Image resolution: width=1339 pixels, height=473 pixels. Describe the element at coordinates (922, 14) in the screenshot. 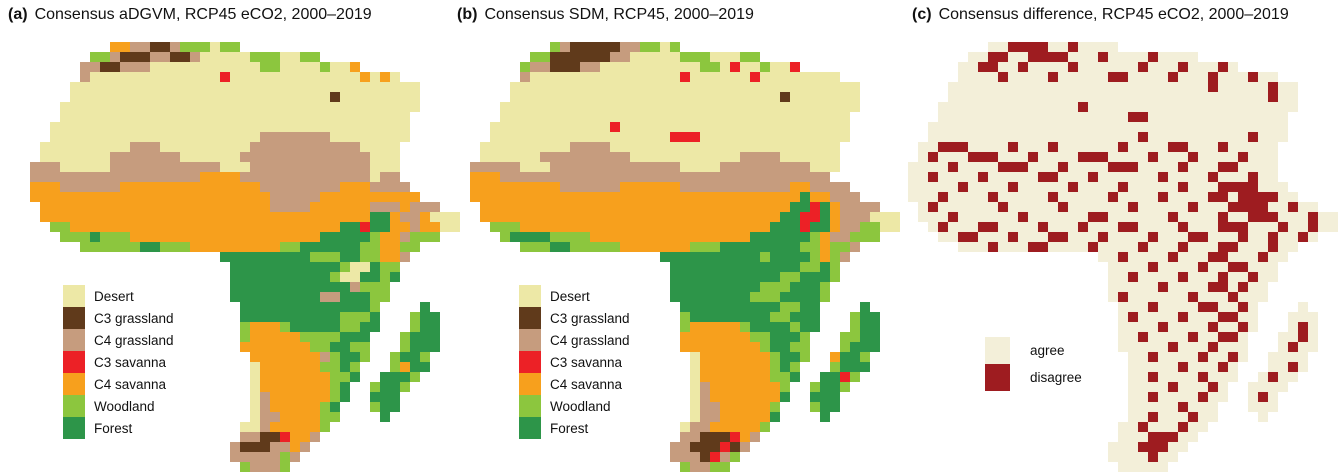

I see `panel-c-label: (c)` at that location.